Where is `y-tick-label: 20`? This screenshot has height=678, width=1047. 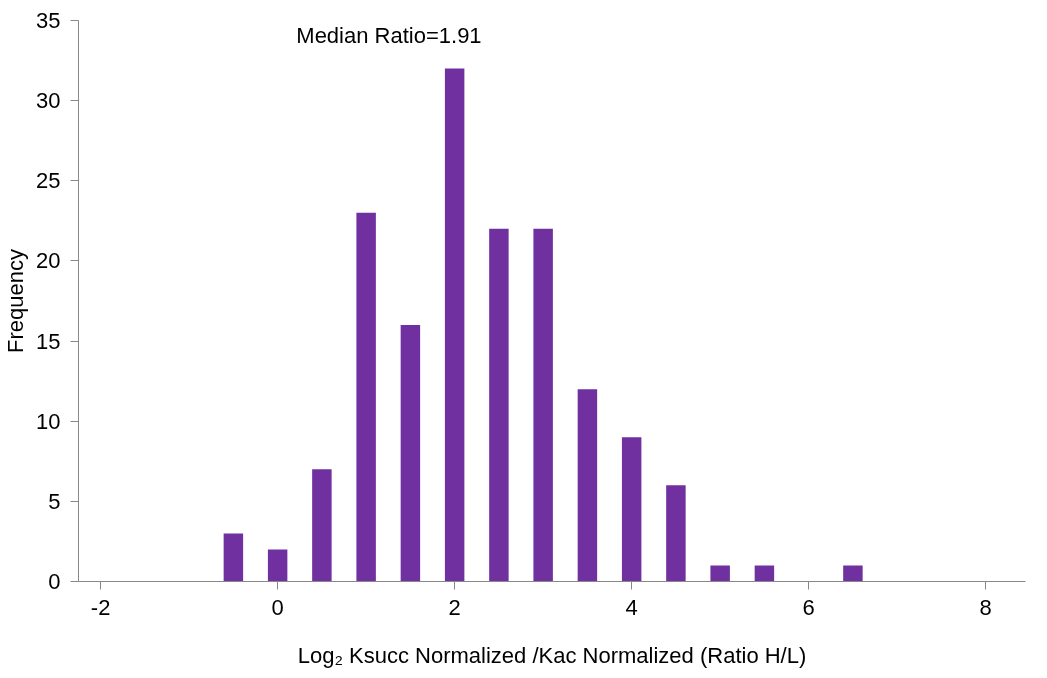
y-tick-label: 20 is located at coordinates (48, 261).